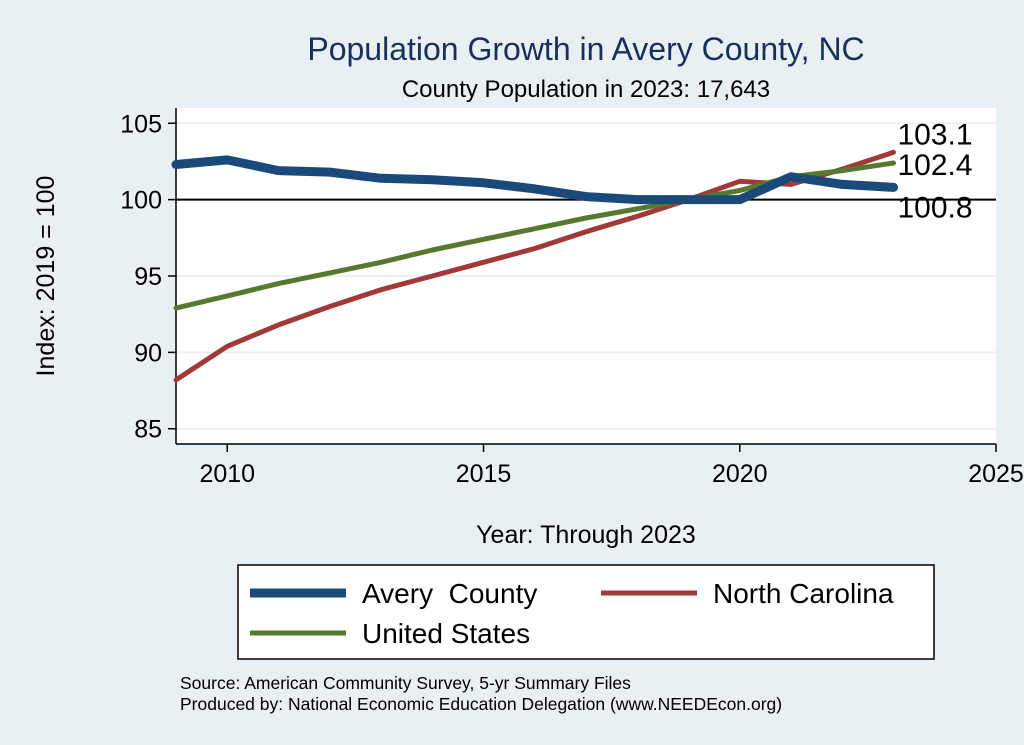 This screenshot has height=745, width=1024. What do you see at coordinates (141, 124) in the screenshot?
I see `y-tick-label: 105` at bounding box center [141, 124].